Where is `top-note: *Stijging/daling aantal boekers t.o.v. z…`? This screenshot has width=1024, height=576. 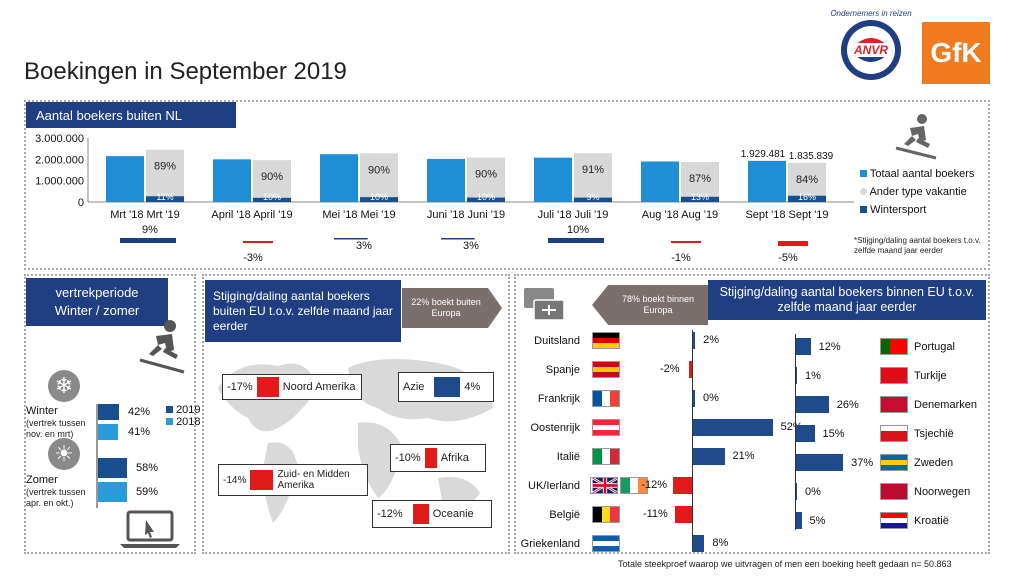 top-note: *Stijging/daling aantal boekers t.o.v. z… is located at coordinates (917, 245).